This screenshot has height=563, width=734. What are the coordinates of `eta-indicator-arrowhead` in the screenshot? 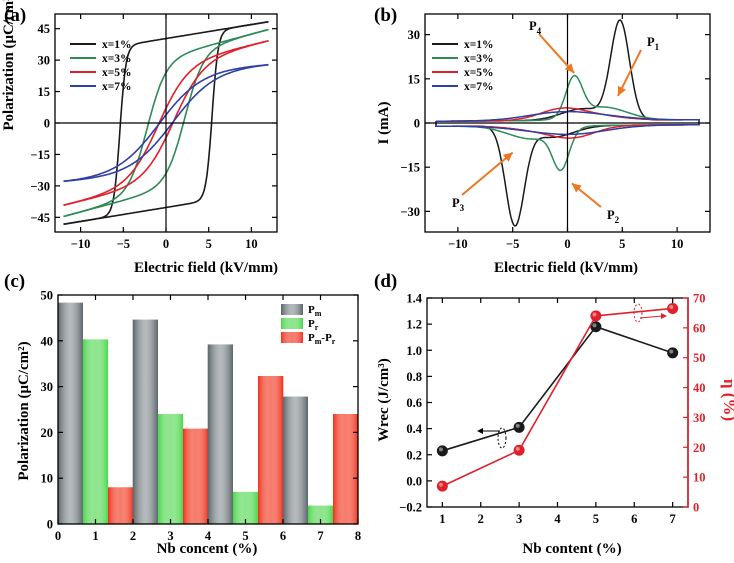 It's located at (664, 316).